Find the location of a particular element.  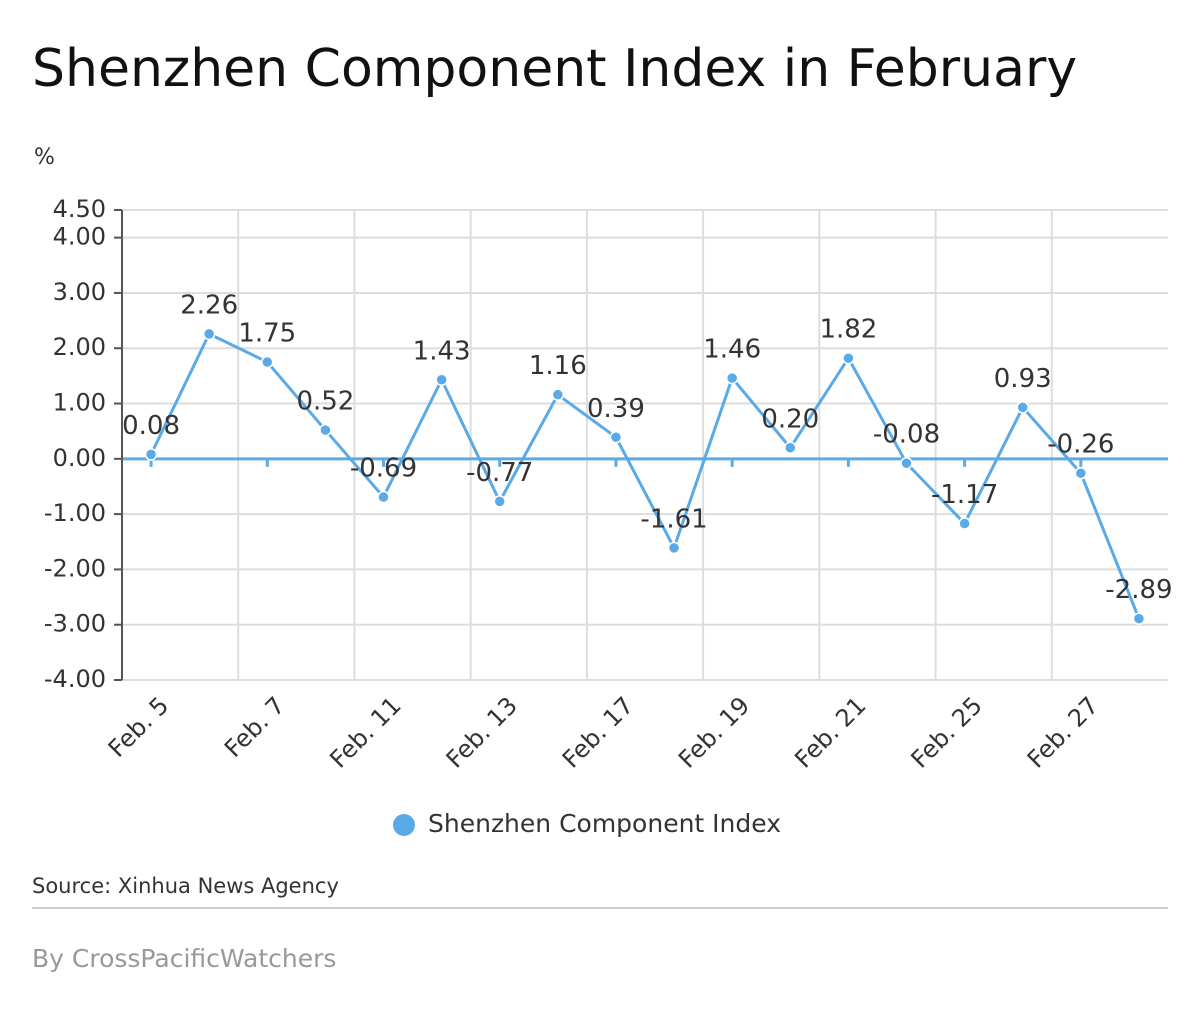

value-label: 1.16 is located at coordinates (558, 366).